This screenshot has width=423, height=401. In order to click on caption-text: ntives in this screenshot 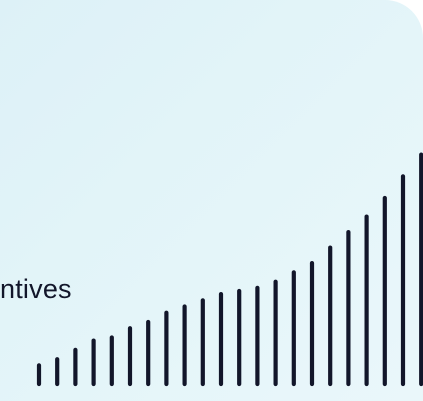, I will do `click(36, 289)`.